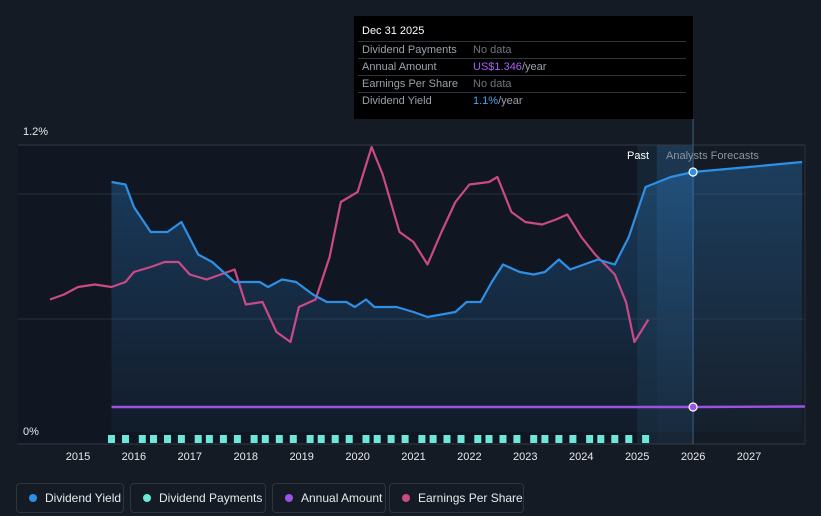 The height and width of the screenshot is (516, 821). Describe the element at coordinates (410, 84) in the screenshot. I see `tooltip-label: Earnings Per Share` at that location.